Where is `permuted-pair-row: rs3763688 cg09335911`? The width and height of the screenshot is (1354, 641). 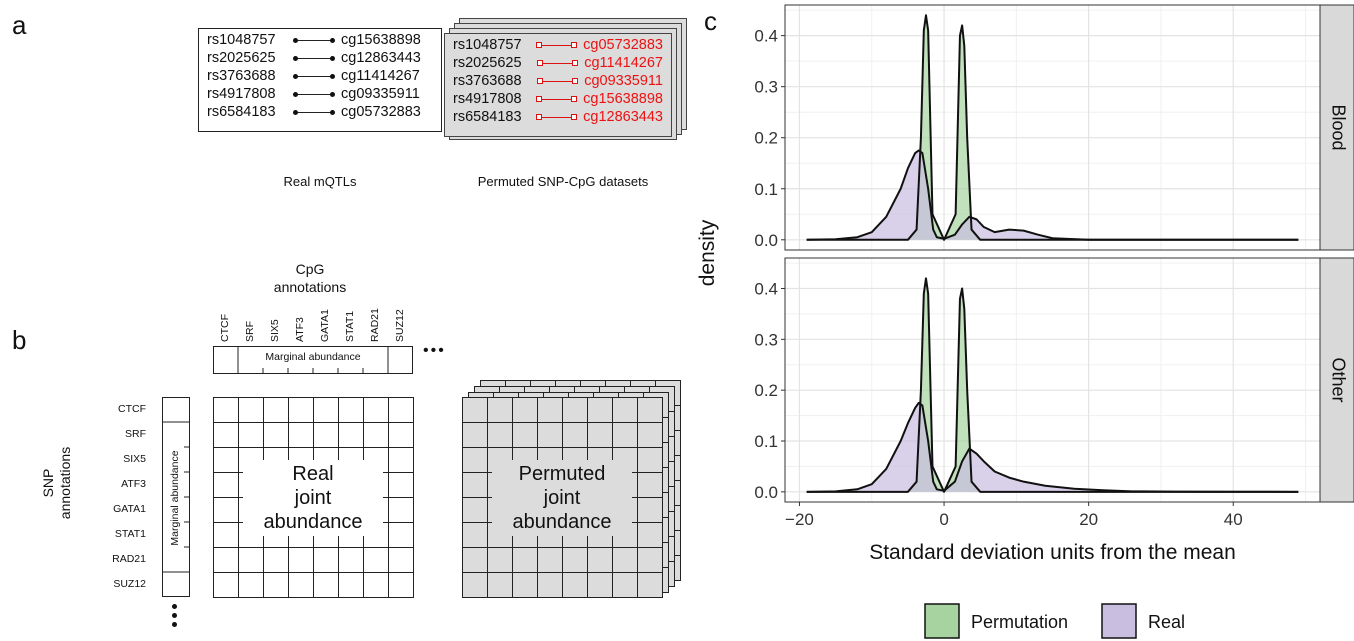 permuted-pair-row: rs3763688 cg09335911 is located at coordinates (558, 81).